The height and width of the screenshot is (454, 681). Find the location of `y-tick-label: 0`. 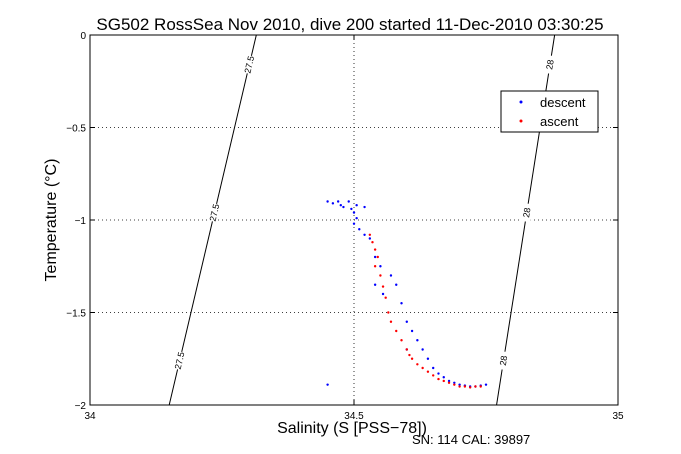

y-tick-label: 0 is located at coordinates (83, 36).